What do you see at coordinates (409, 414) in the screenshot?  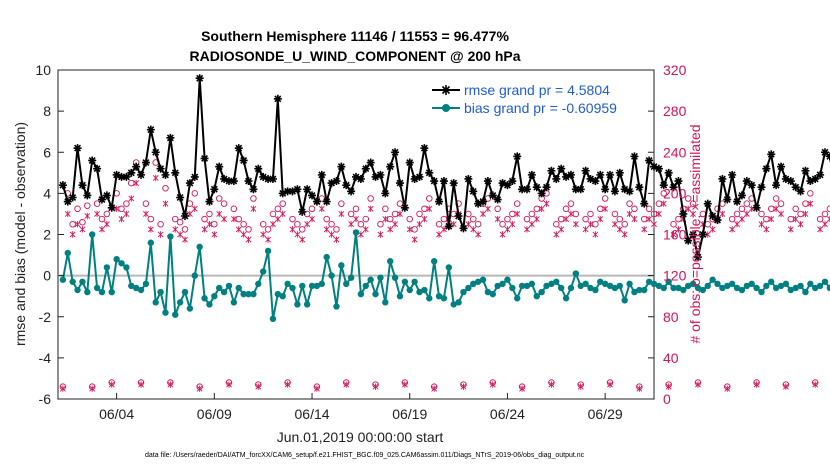 I see `x-tick-label: 06/19` at bounding box center [409, 414].